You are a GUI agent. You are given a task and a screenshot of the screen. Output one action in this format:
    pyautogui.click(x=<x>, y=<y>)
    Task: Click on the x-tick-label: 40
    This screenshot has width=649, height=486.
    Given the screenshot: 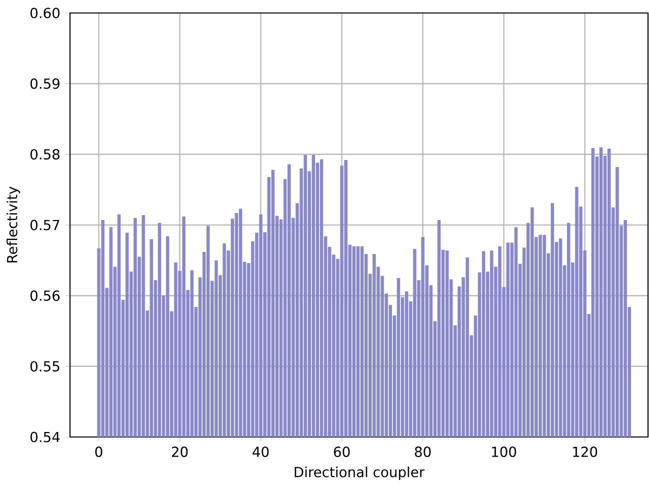 What is the action you would take?
    pyautogui.click(x=260, y=452)
    